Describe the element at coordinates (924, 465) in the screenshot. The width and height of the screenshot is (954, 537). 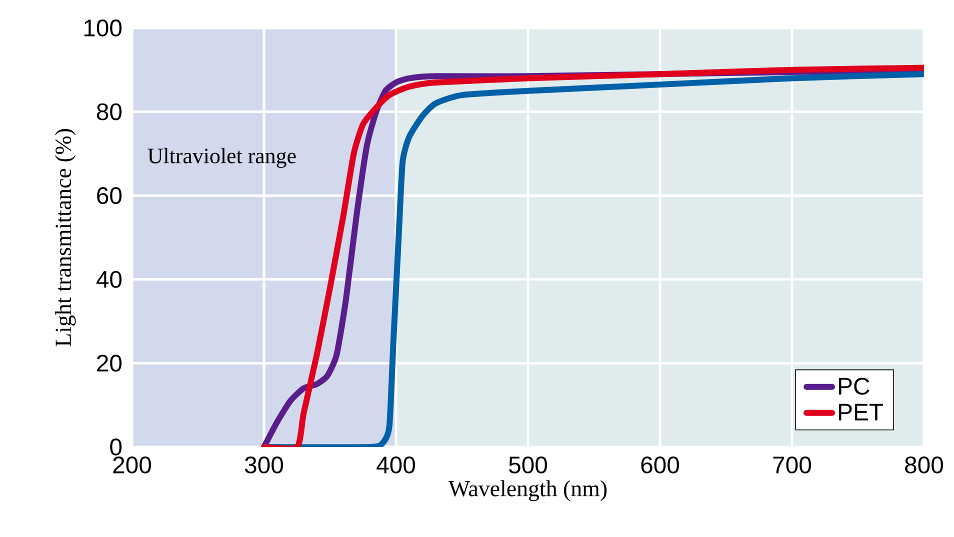
I see `x-tick-label: 800` at that location.